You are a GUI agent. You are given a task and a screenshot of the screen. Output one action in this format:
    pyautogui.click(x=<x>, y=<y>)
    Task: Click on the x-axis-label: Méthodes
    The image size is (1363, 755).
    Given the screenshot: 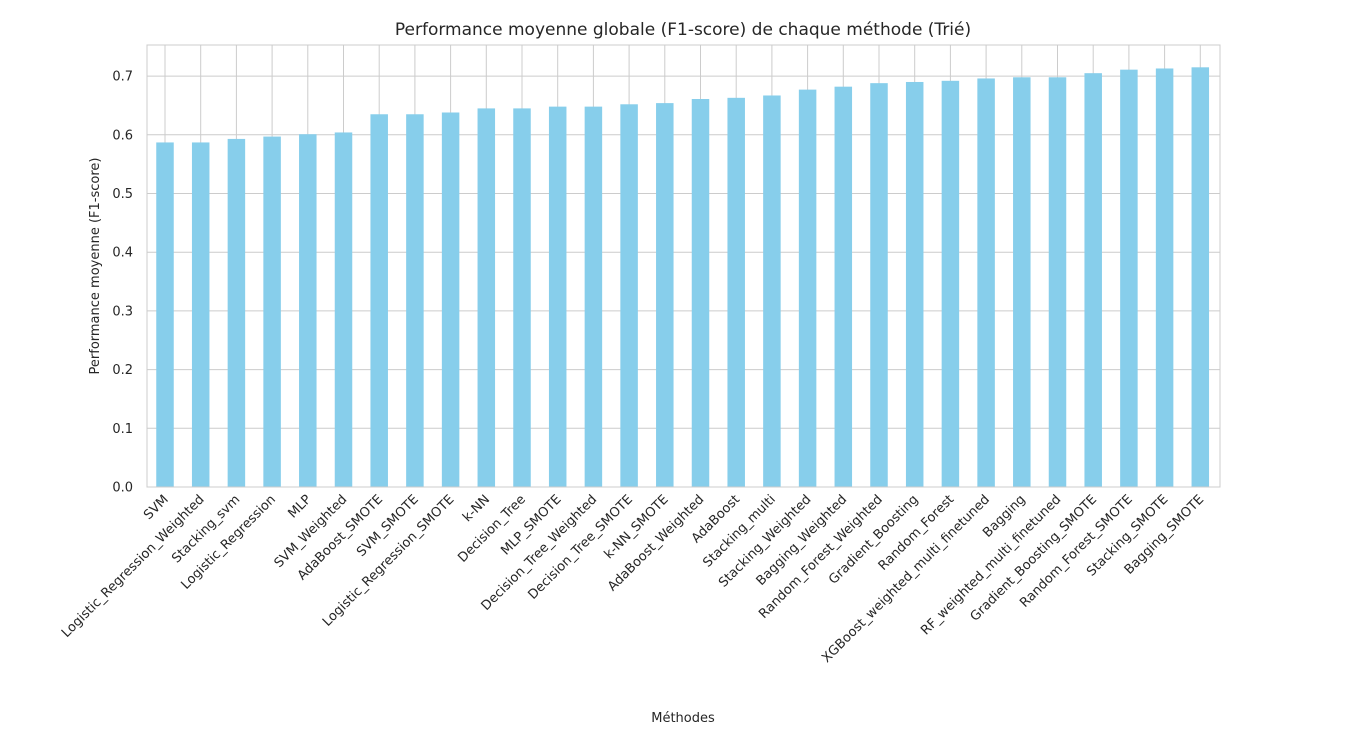 What is the action you would take?
    pyautogui.click(x=683, y=718)
    